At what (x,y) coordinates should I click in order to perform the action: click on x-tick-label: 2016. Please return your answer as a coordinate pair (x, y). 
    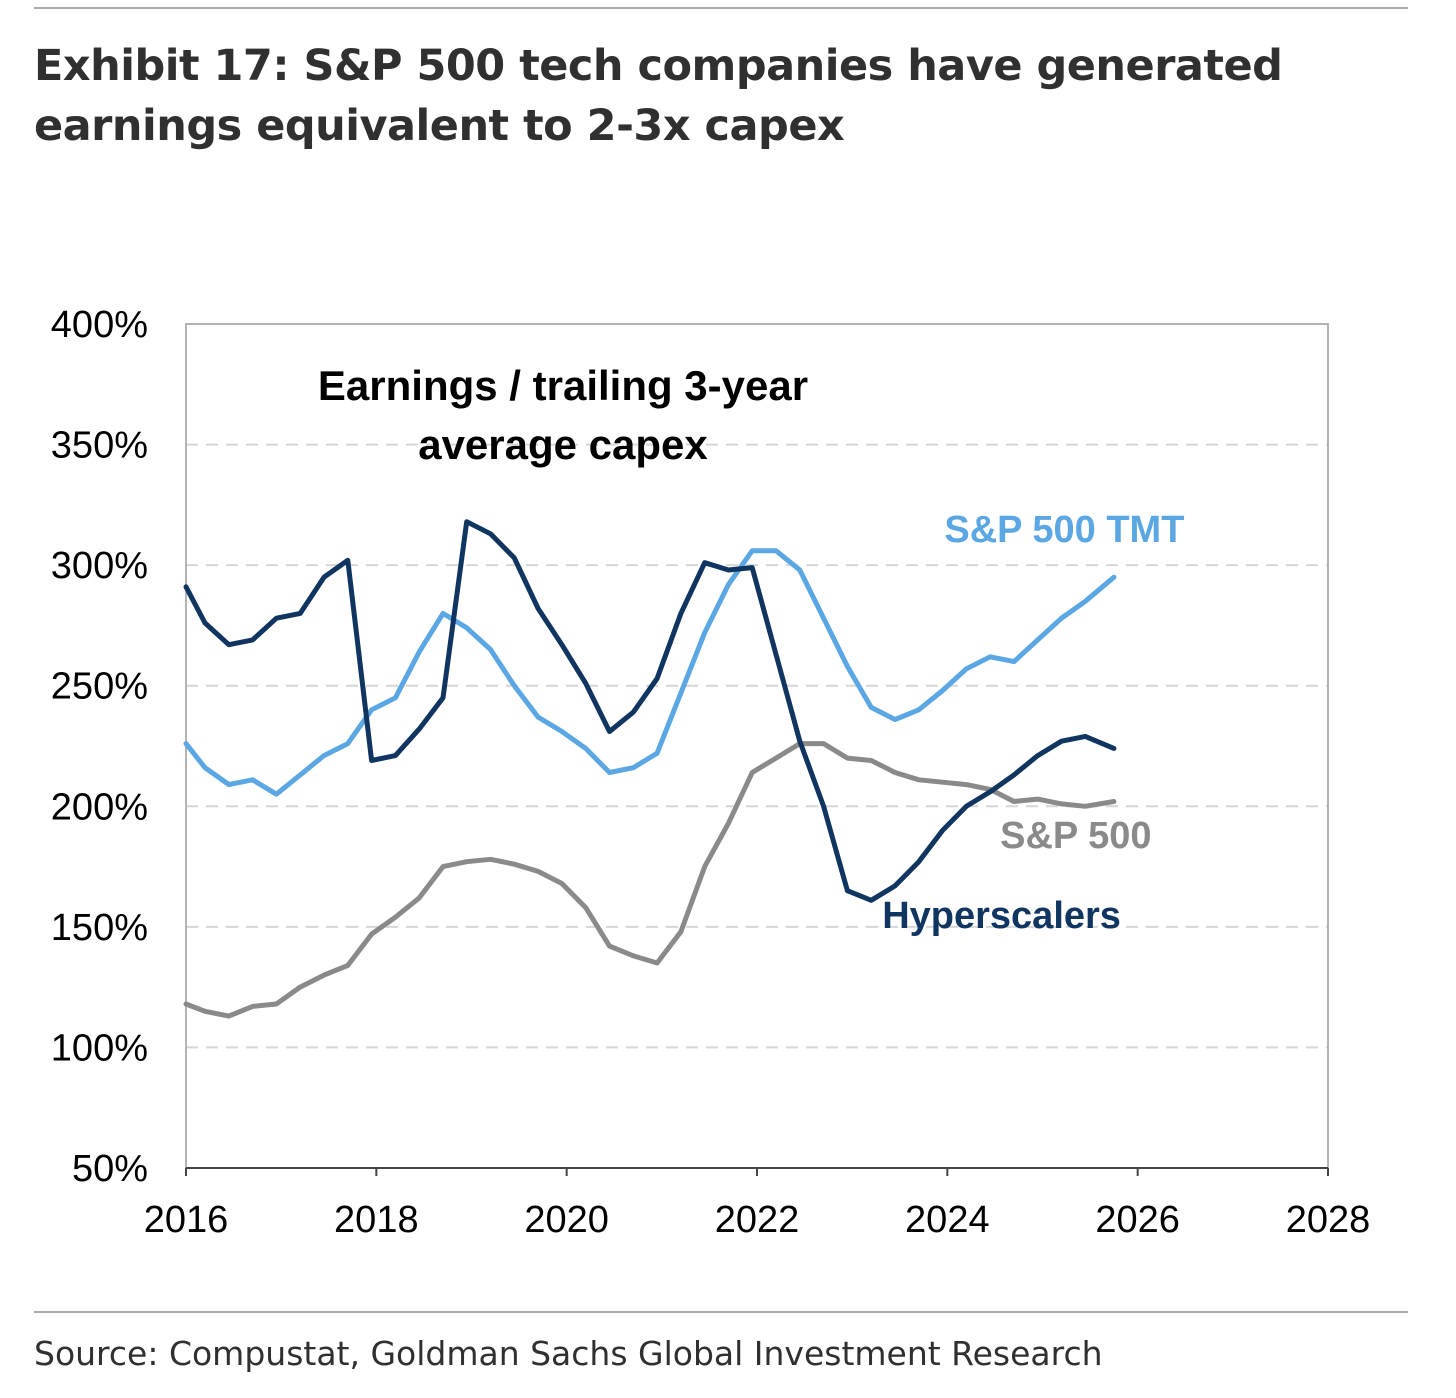
    Looking at the image, I should click on (186, 1220).